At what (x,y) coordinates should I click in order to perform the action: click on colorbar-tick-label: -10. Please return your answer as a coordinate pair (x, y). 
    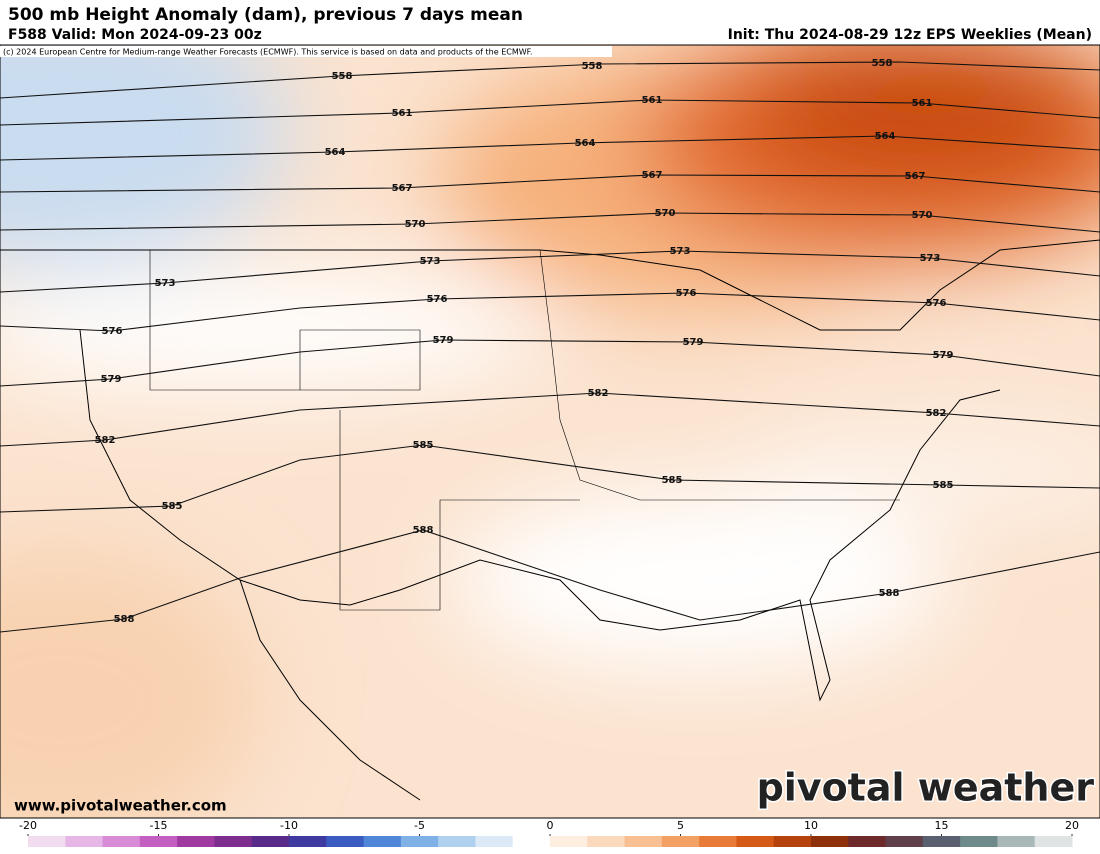
    Looking at the image, I should click on (289, 825).